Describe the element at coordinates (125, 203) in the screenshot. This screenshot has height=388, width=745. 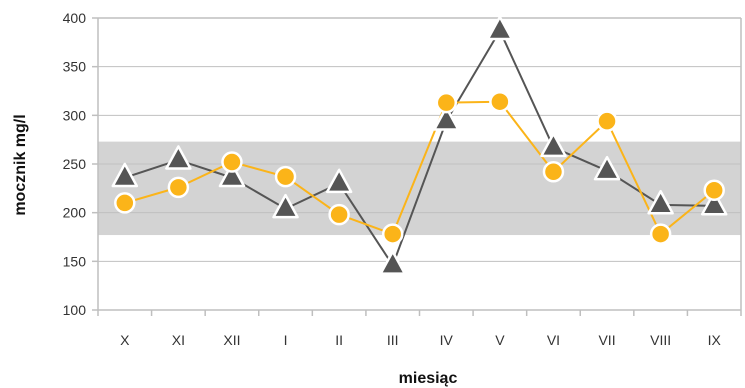
I see `series-2-point-X` at that location.